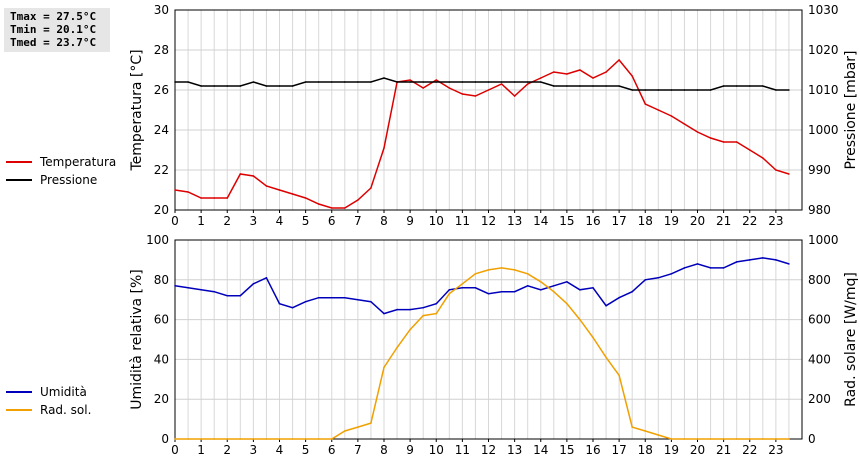  I want to click on chart2-ytick-label: 60, so click(161, 320).